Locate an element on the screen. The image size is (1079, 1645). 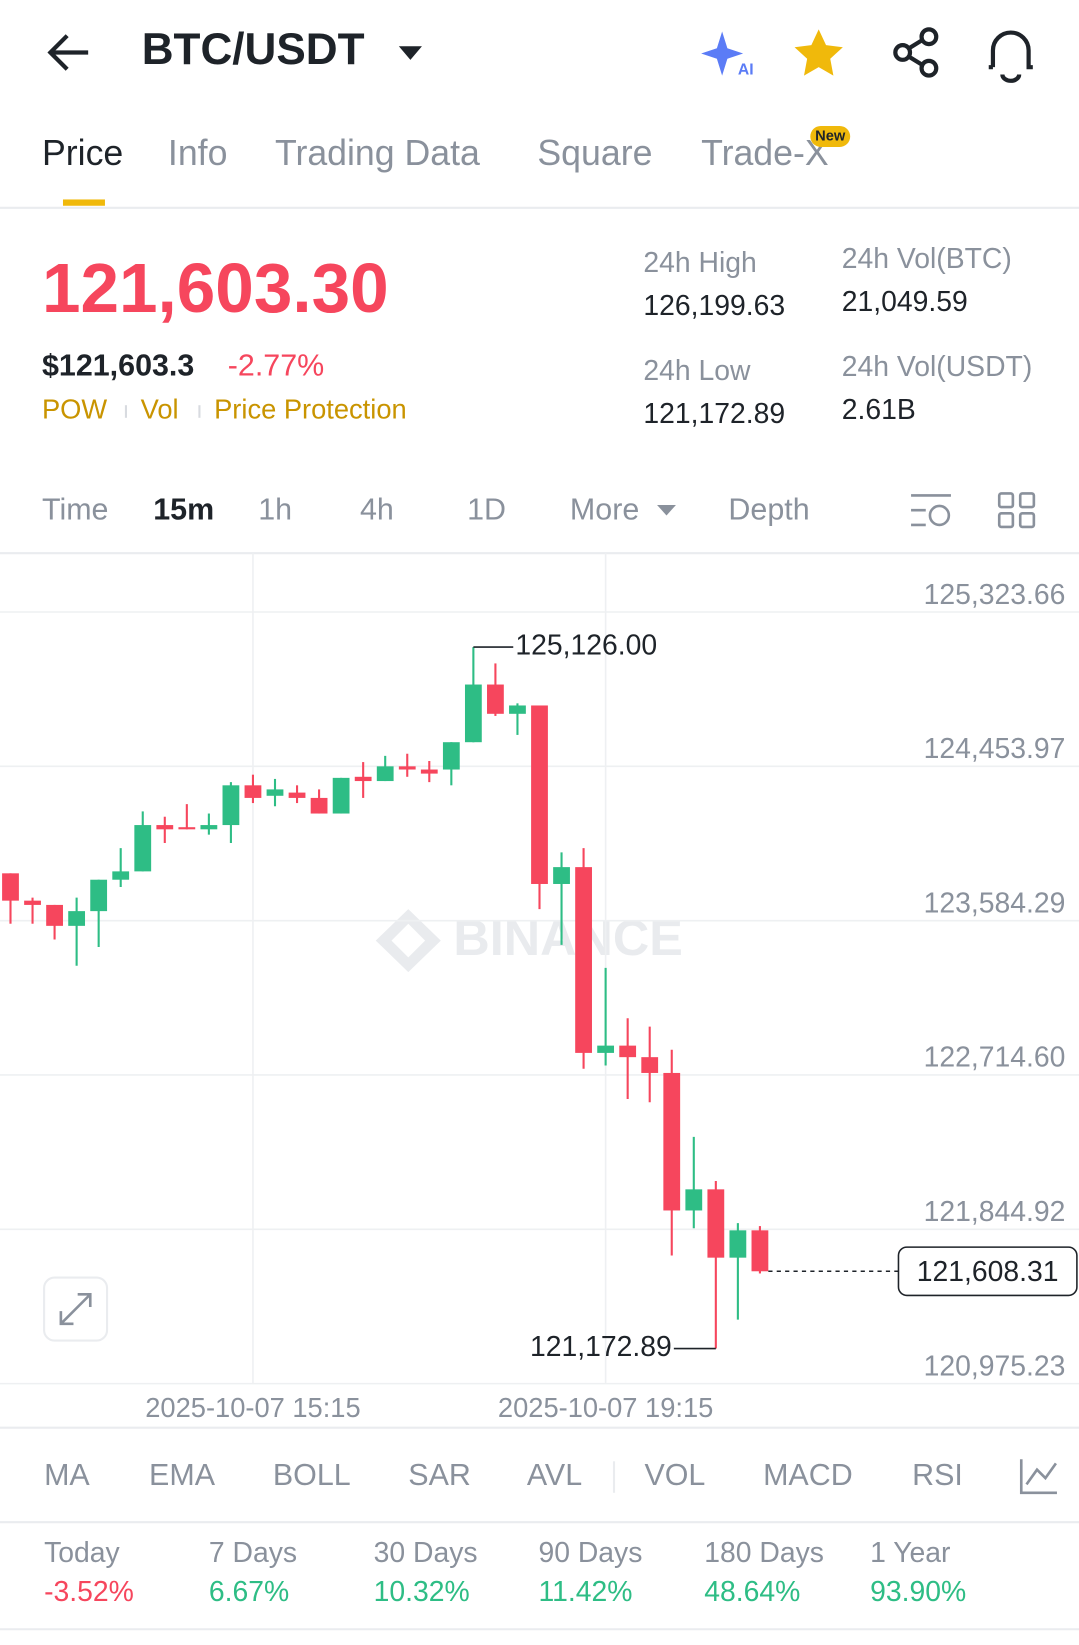
y-tick-label: 123,584.29 is located at coordinates (995, 903).